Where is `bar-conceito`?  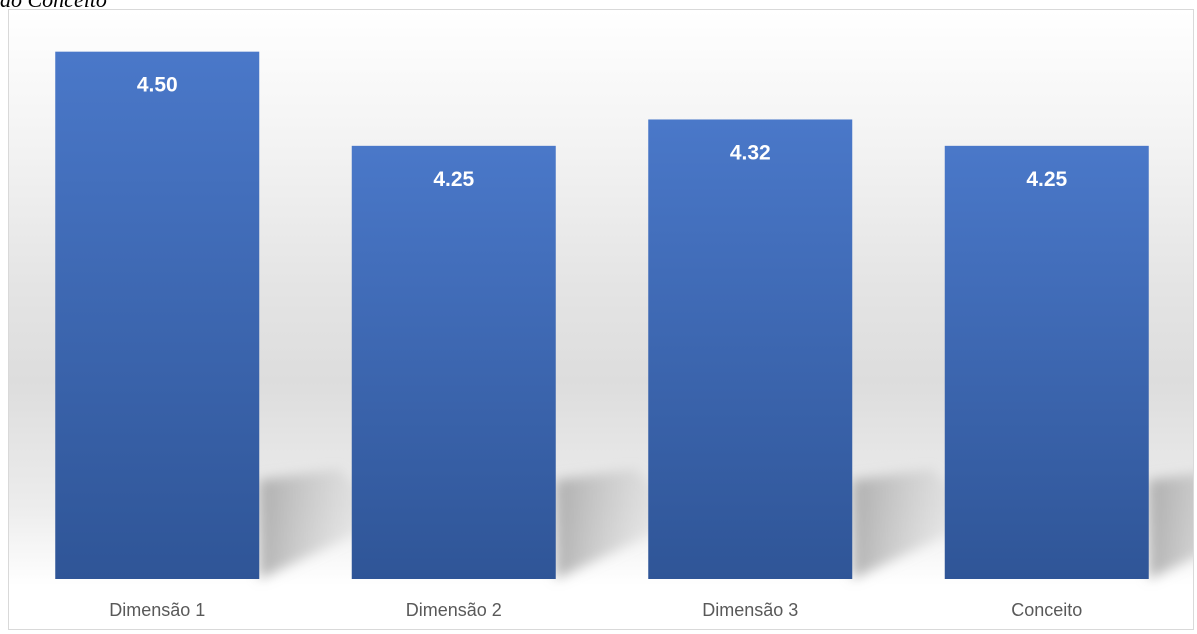 bar-conceito is located at coordinates (1046, 362).